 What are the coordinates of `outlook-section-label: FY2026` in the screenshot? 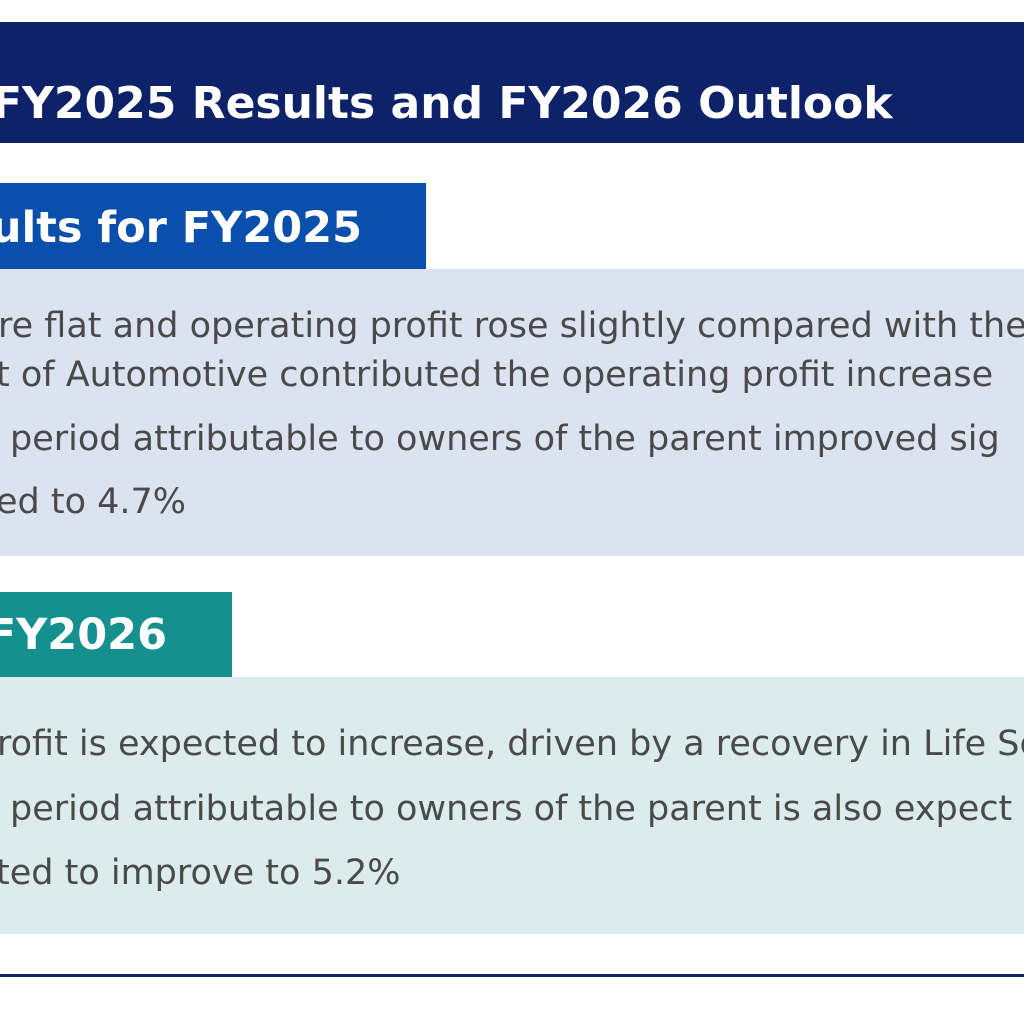 It's located at (116, 634).